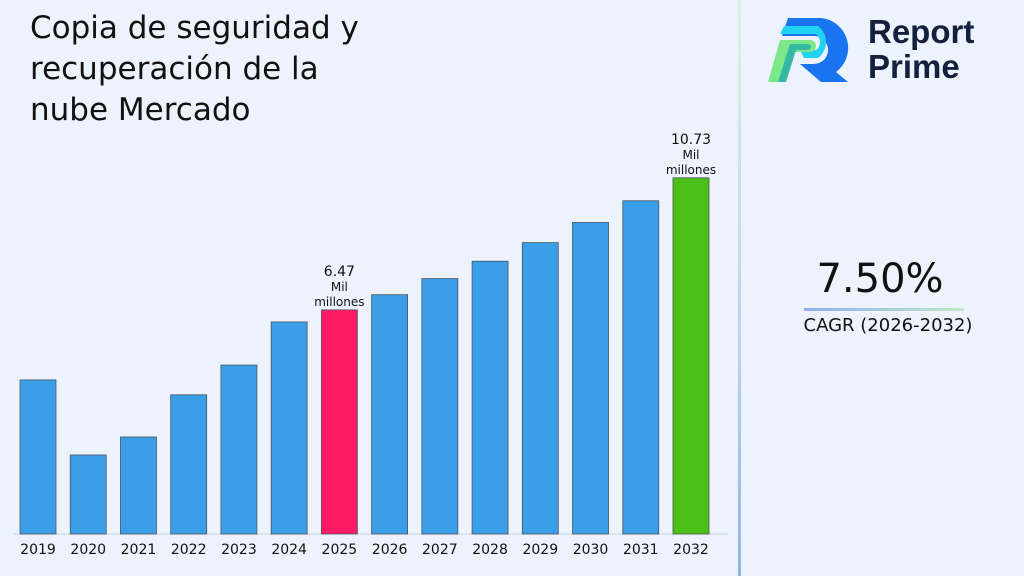 The height and width of the screenshot is (576, 1024). What do you see at coordinates (490, 550) in the screenshot?
I see `x-tick-label: 2028` at bounding box center [490, 550].